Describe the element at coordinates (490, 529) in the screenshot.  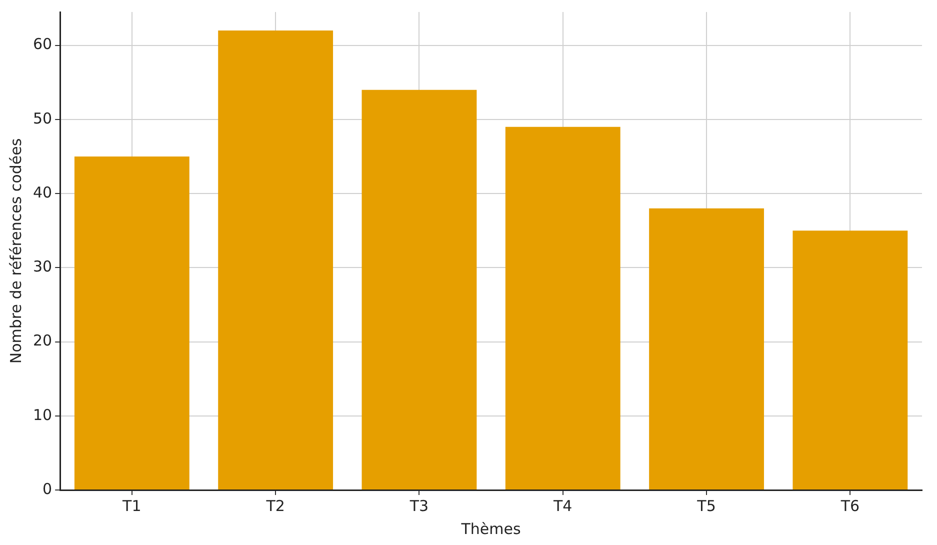
I see `x-axis-title: Thèmes` at that location.